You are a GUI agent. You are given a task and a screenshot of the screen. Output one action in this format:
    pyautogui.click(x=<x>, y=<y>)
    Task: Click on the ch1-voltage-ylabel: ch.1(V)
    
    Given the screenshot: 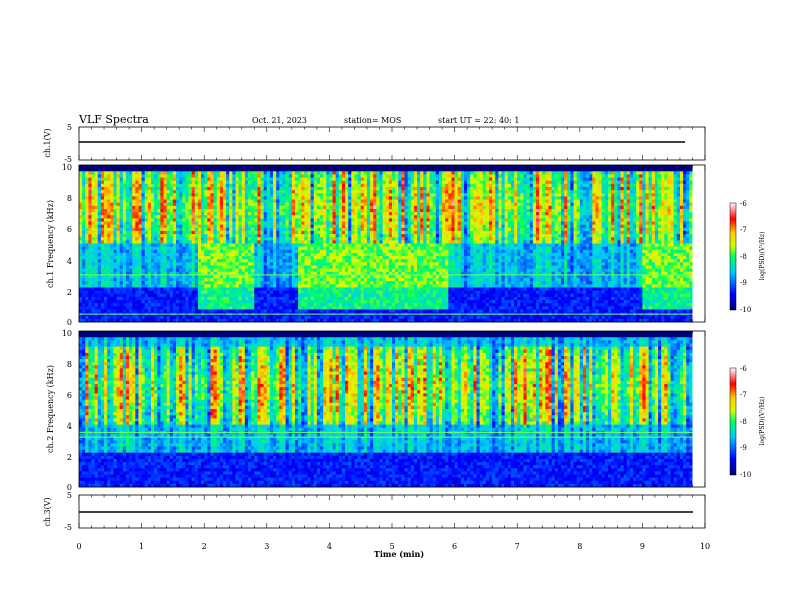 What is the action you would take?
    pyautogui.click(x=47, y=142)
    